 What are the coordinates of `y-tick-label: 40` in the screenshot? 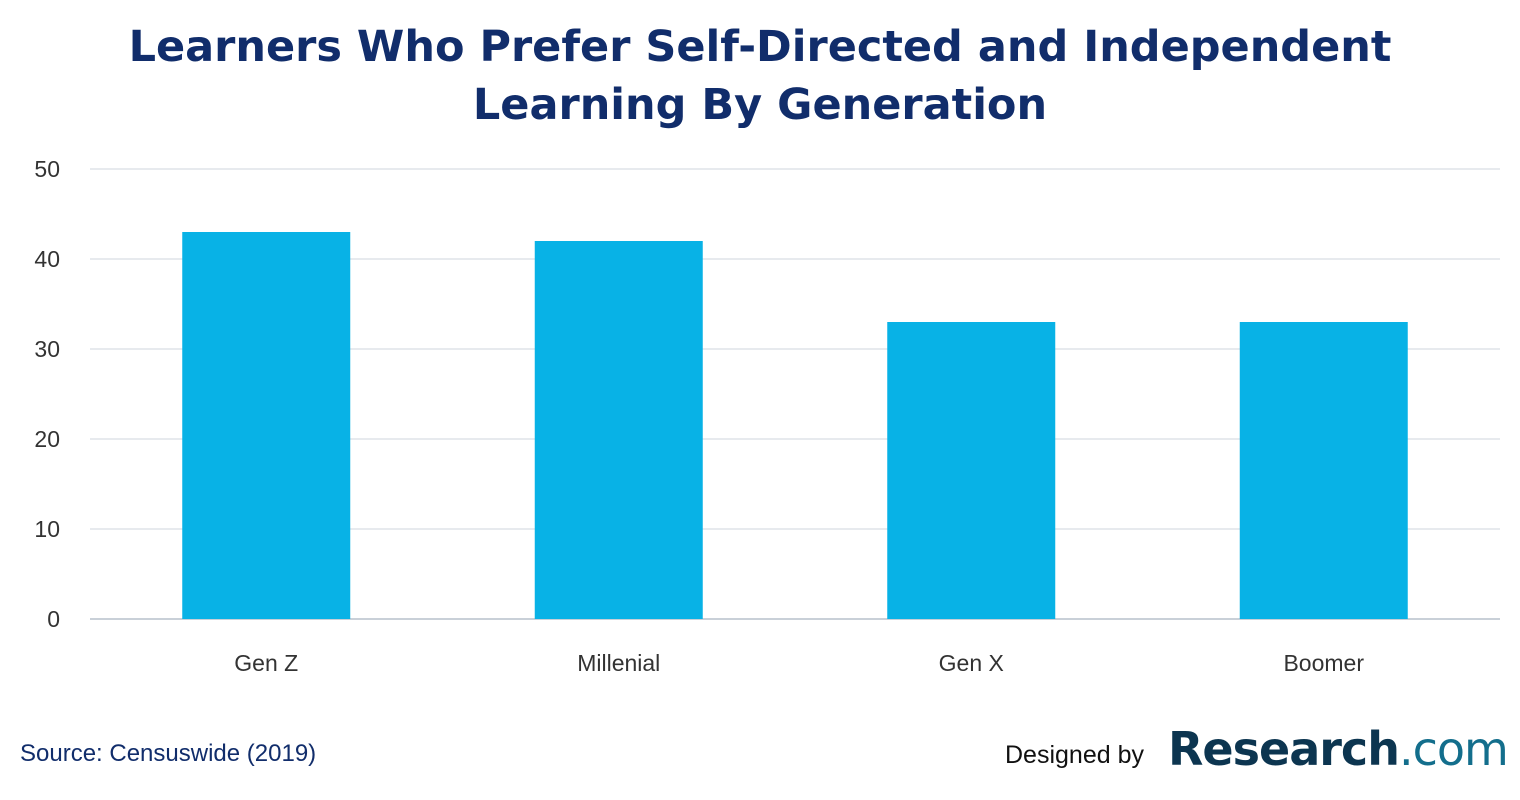 It's located at (47, 259).